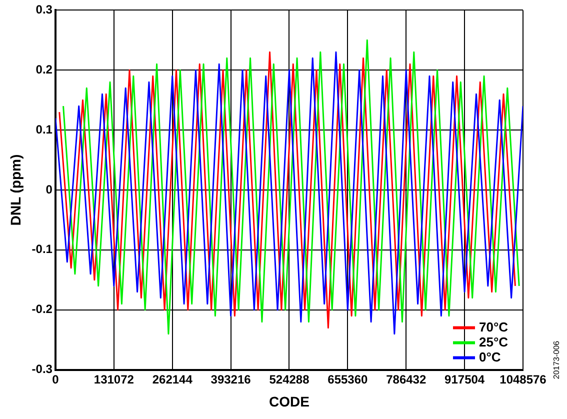 Image resolution: width=567 pixels, height=419 pixels. Describe the element at coordinates (494, 326) in the screenshot. I see `legend-label: 70°C` at that location.